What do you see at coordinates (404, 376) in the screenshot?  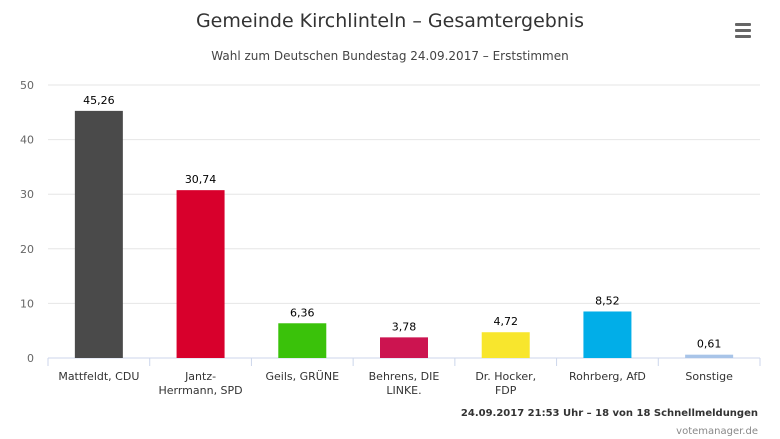 I see `x-category-label: Behrens, DIE` at bounding box center [404, 376].